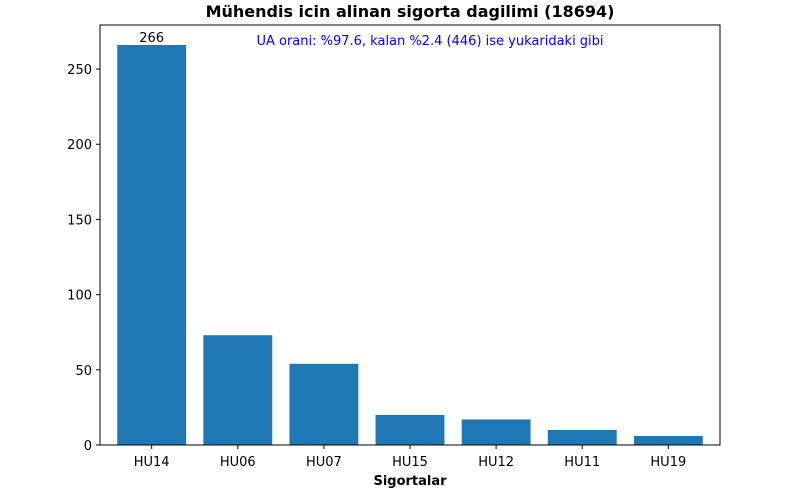  Describe the element at coordinates (83, 258) in the screenshot. I see `y-axis: 0 50 100 150 200 250` at that location.